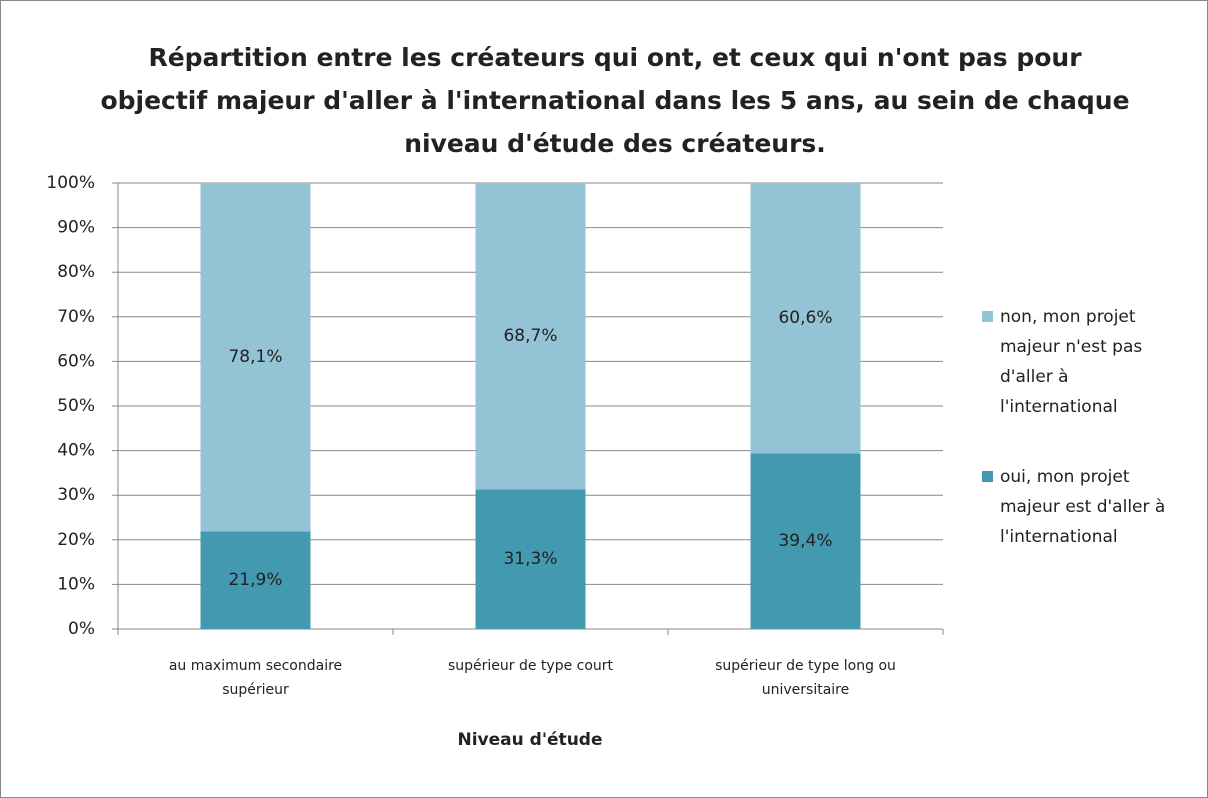  I want to click on y-tick-label: 50%, so click(76, 406).